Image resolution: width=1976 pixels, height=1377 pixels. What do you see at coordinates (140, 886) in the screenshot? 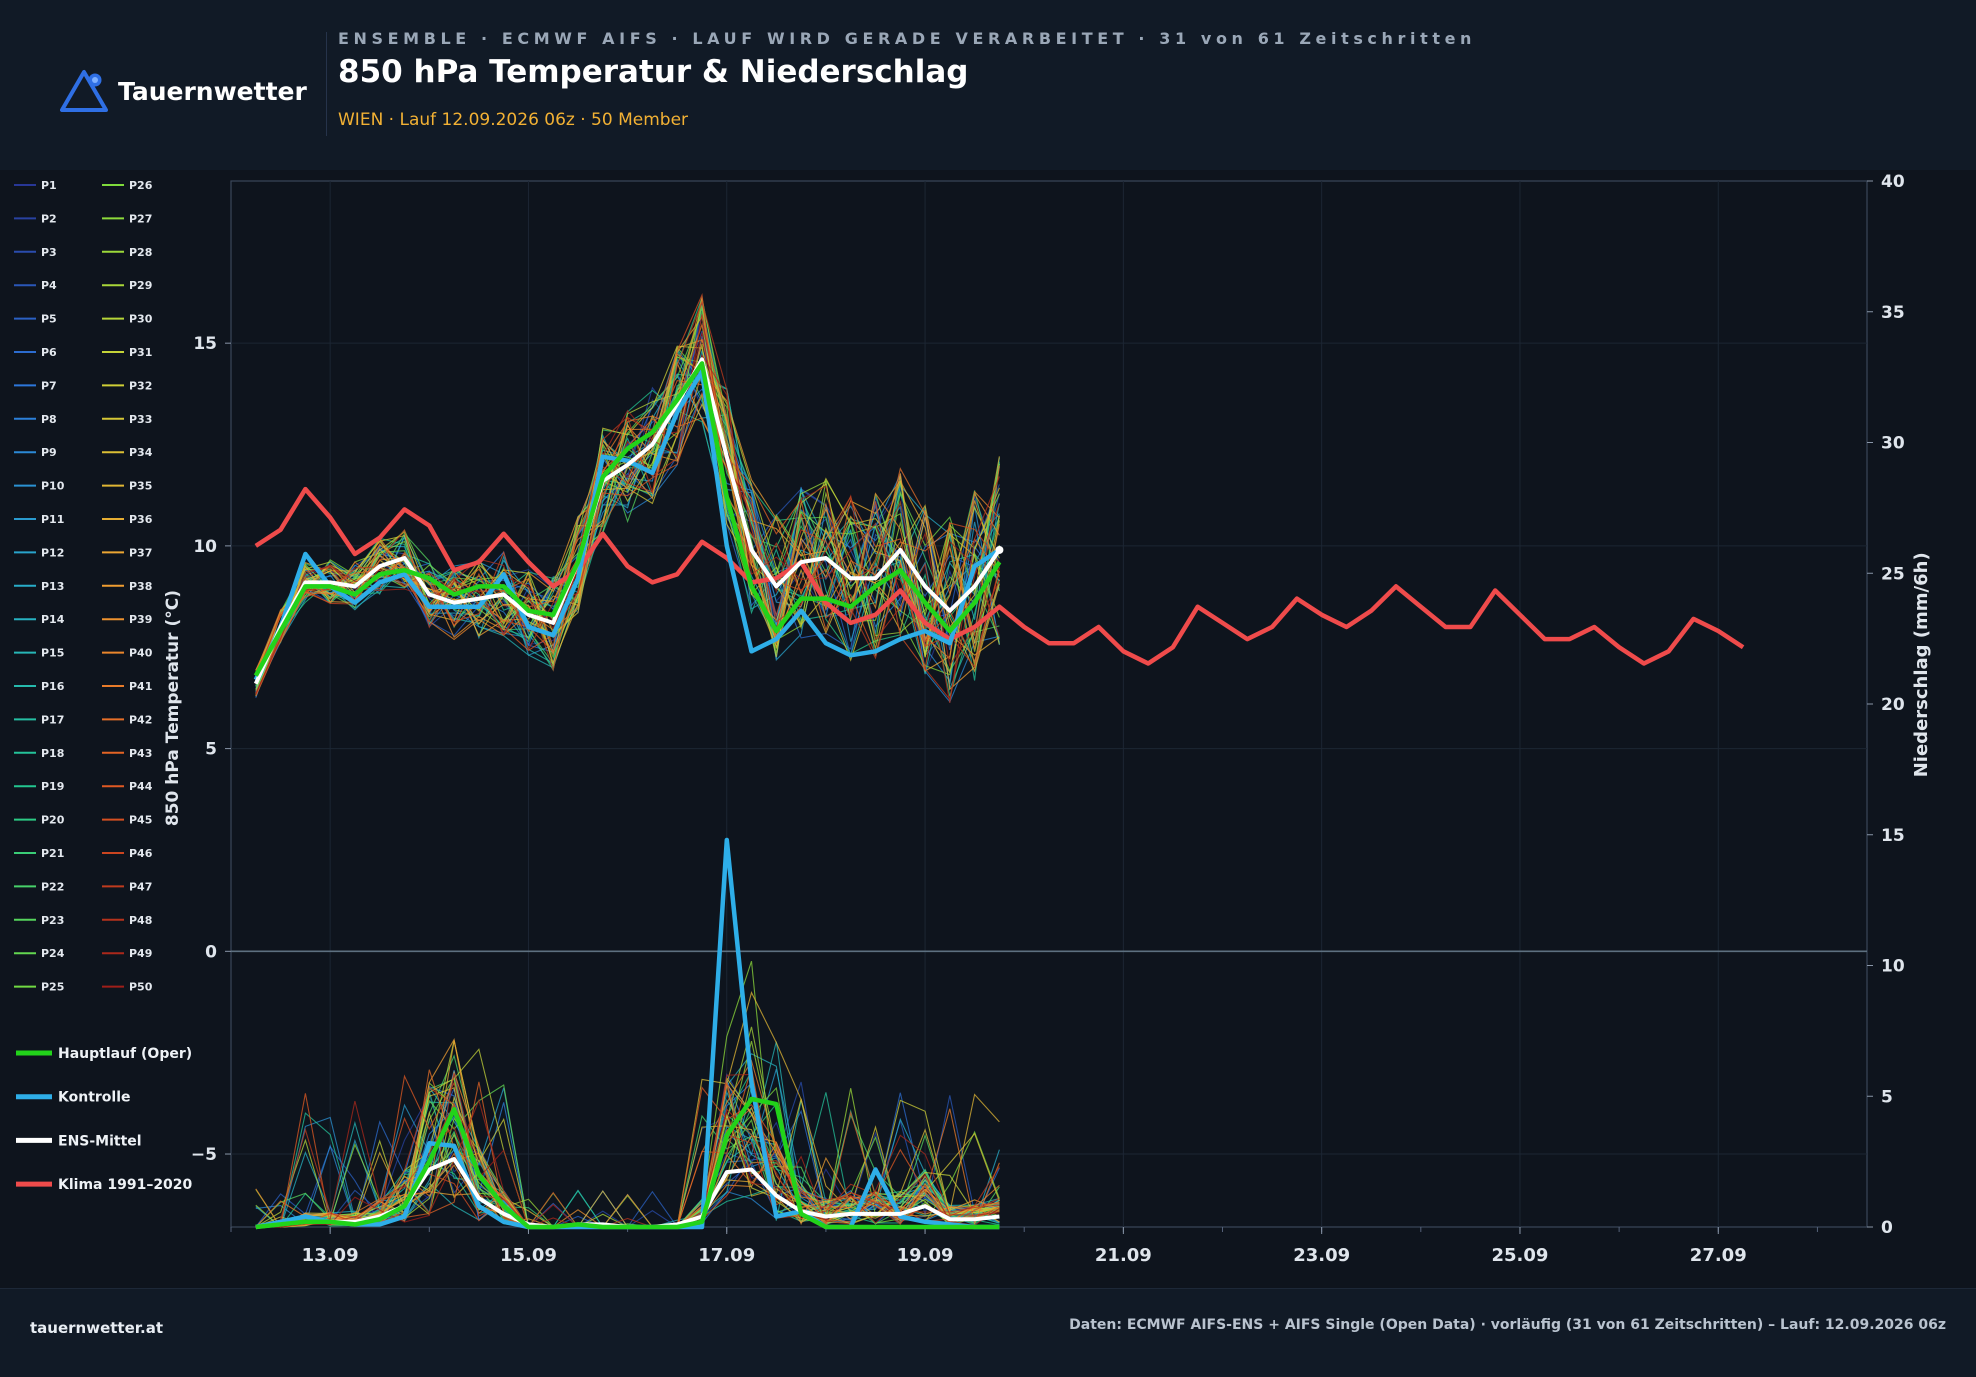
I see `legend-label-p47: P47` at bounding box center [140, 886].